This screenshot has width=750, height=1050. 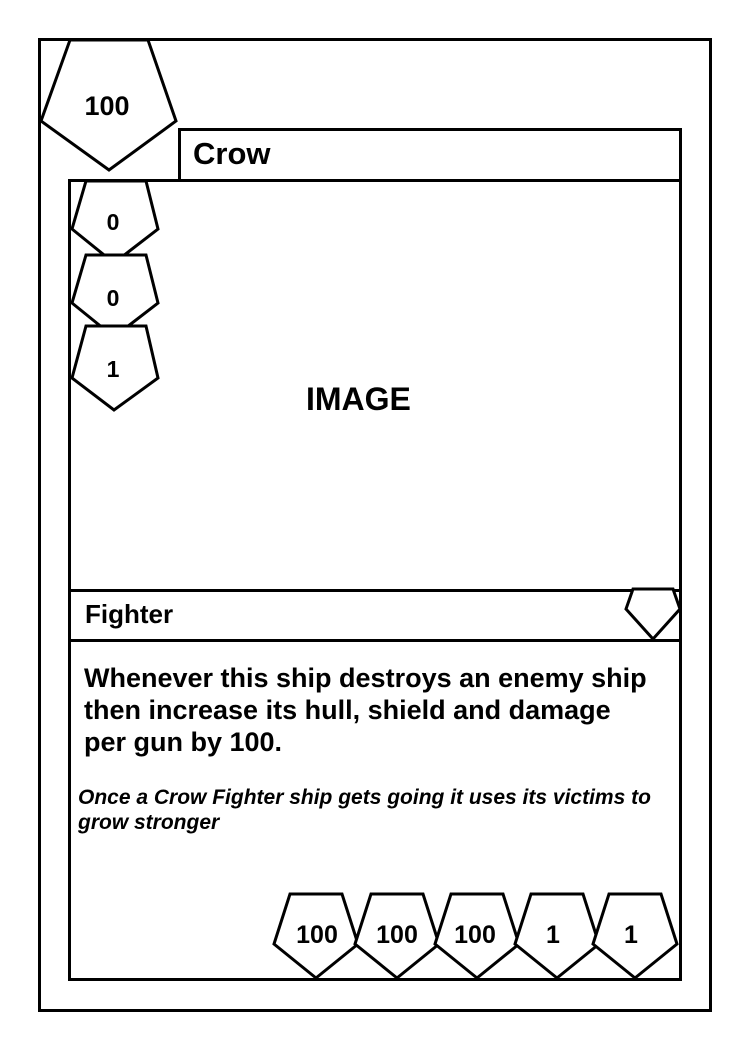 What do you see at coordinates (358, 399) in the screenshot?
I see `image-placeholder-label: IMAGE` at bounding box center [358, 399].